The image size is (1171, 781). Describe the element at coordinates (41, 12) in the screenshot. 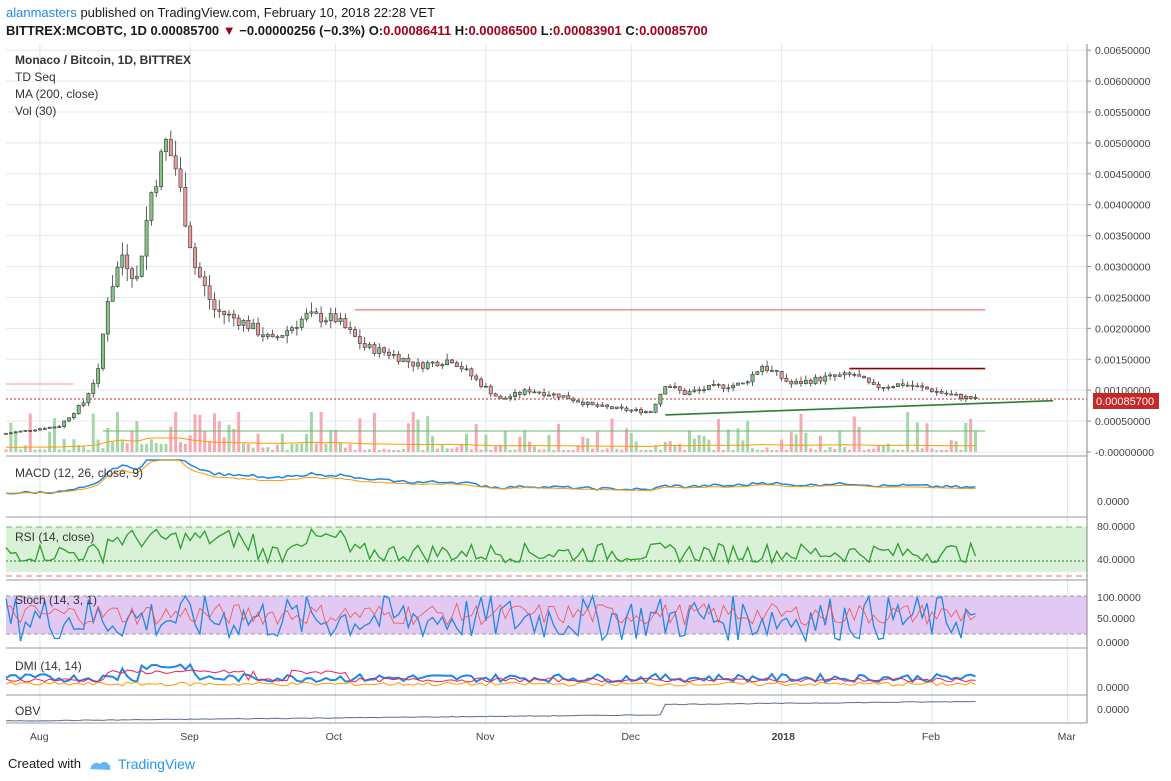

I see `author-link: alanmasters` at that location.